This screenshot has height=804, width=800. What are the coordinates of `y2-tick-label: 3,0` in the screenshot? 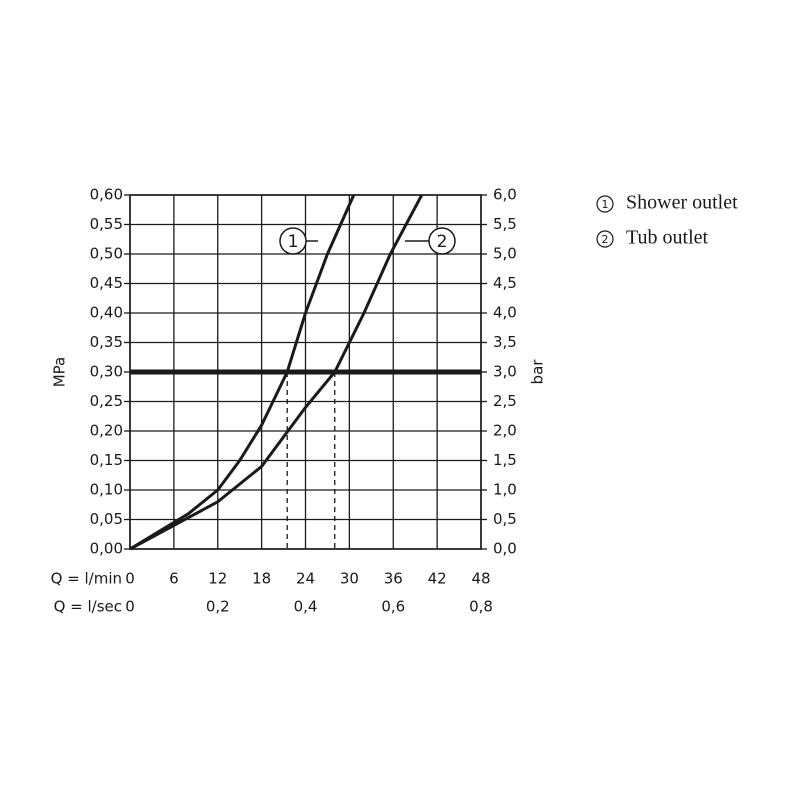 It's located at (505, 372).